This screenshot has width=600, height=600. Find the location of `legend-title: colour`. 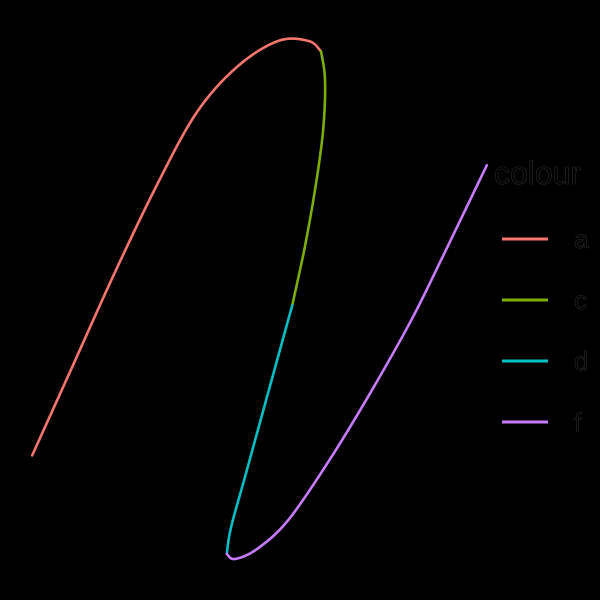

legend-title: colour is located at coordinates (538, 173).